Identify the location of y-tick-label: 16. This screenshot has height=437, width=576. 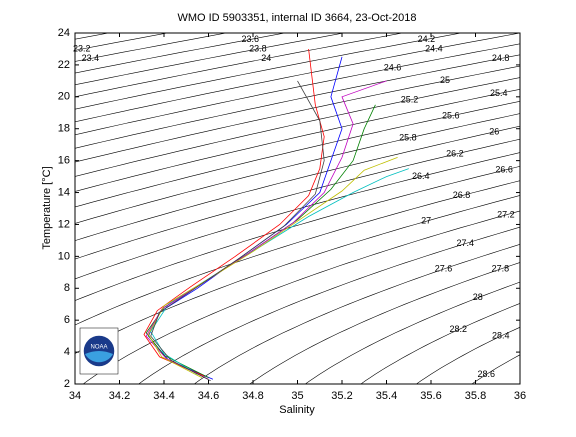
(64, 161).